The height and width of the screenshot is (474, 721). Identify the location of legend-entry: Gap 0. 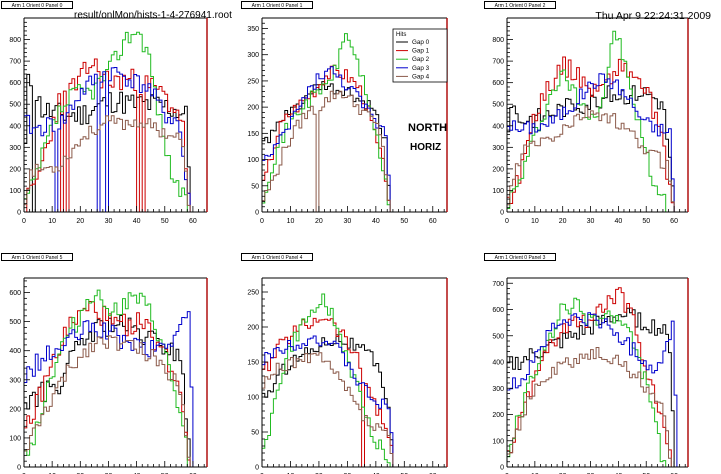
(421, 42).